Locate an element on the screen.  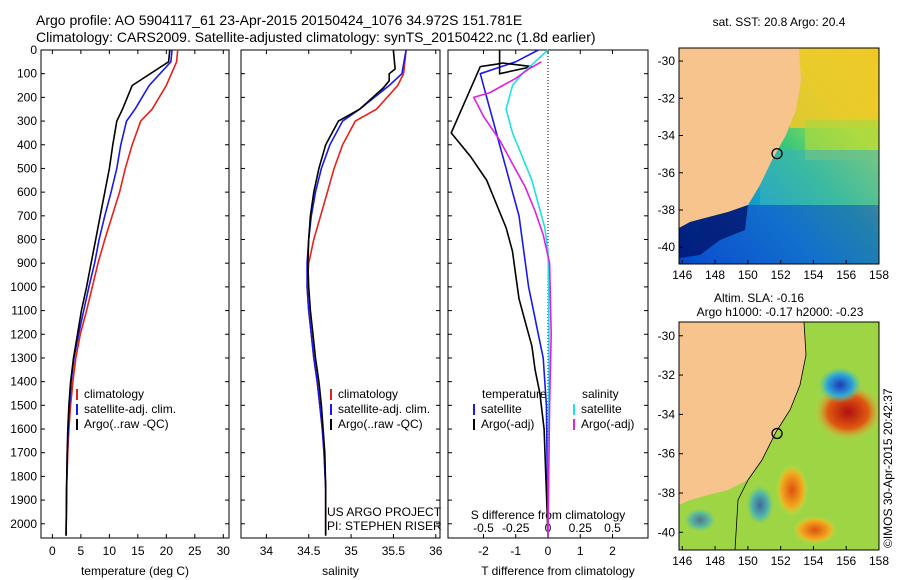
x-tick-label: 35 is located at coordinates (351, 551).